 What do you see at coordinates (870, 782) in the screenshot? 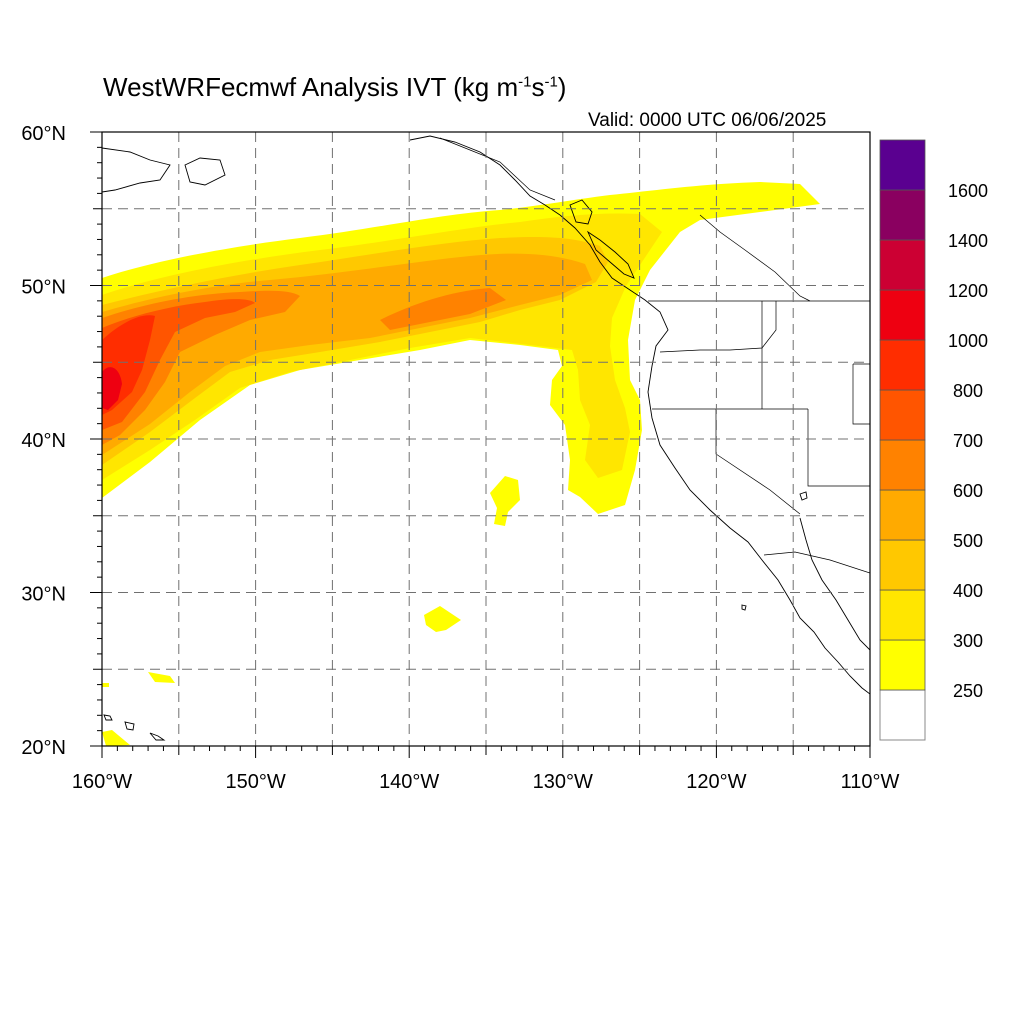
I see `lon-tick-label: 110°W` at bounding box center [870, 782].